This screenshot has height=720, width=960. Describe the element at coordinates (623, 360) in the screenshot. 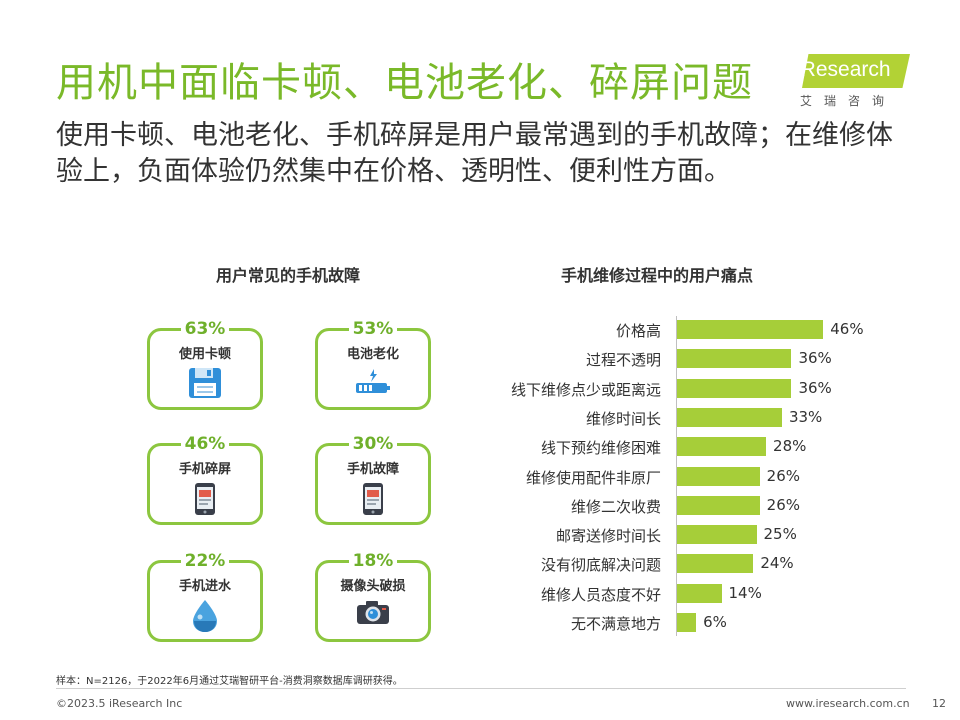

I see `bar-category-label: 过程不透明` at that location.